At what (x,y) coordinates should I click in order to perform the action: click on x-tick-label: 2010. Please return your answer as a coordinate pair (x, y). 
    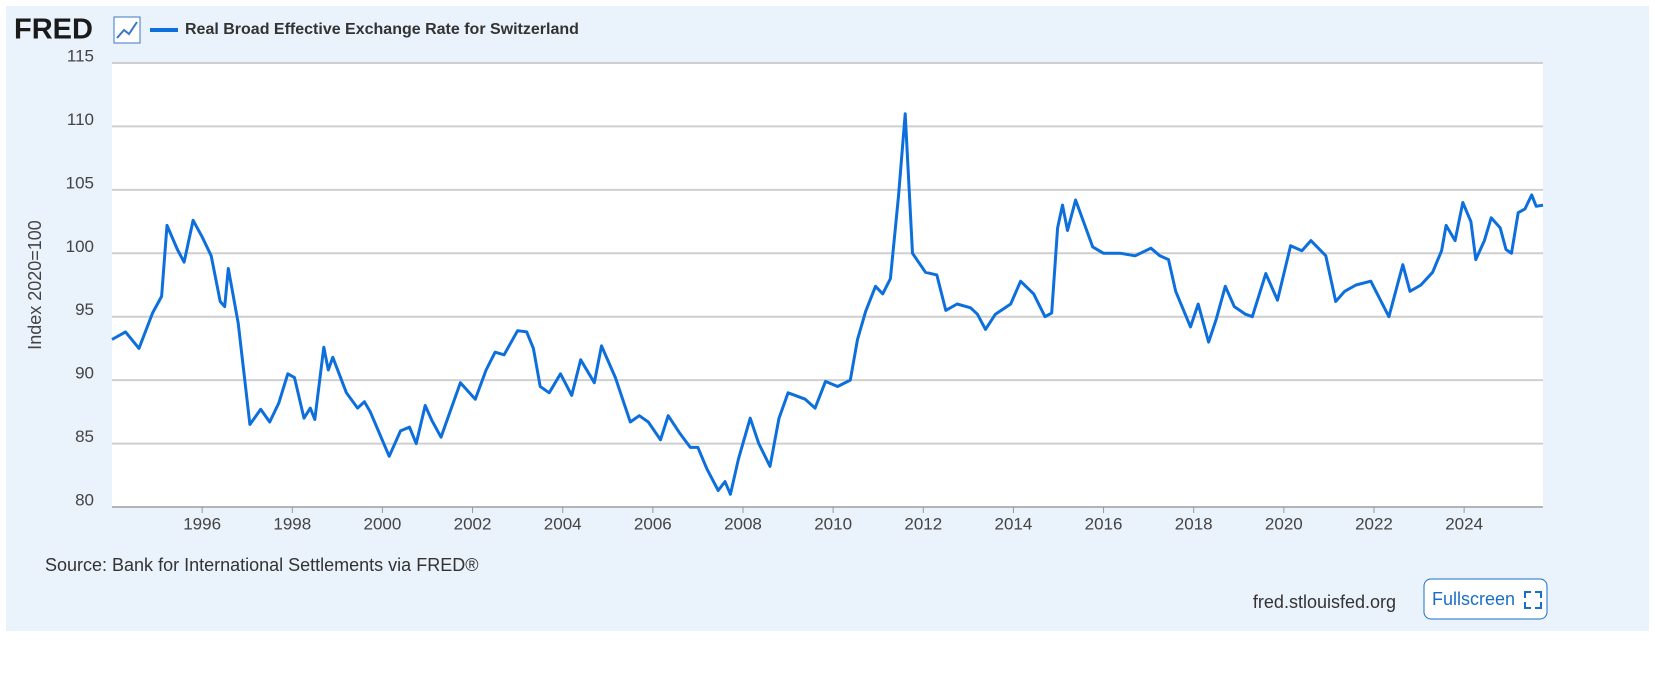
    Looking at the image, I should click on (833, 523).